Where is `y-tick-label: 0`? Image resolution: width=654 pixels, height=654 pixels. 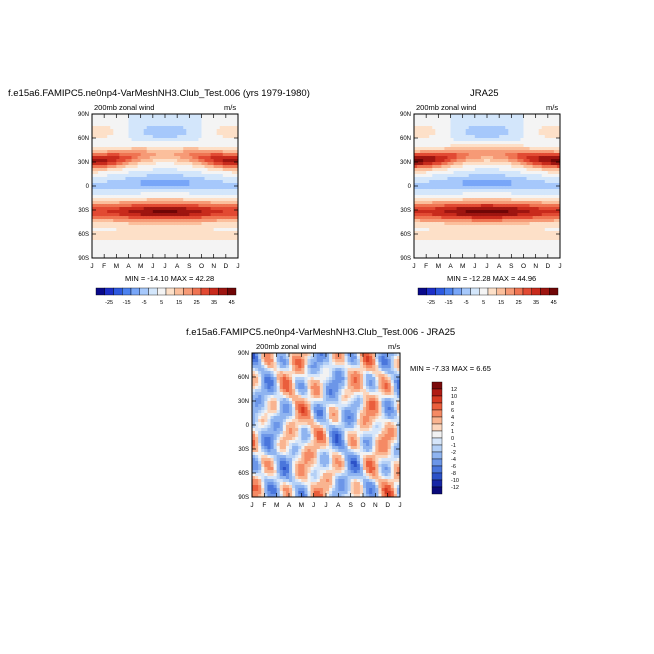 y-tick-label: 0 is located at coordinates (410, 187).